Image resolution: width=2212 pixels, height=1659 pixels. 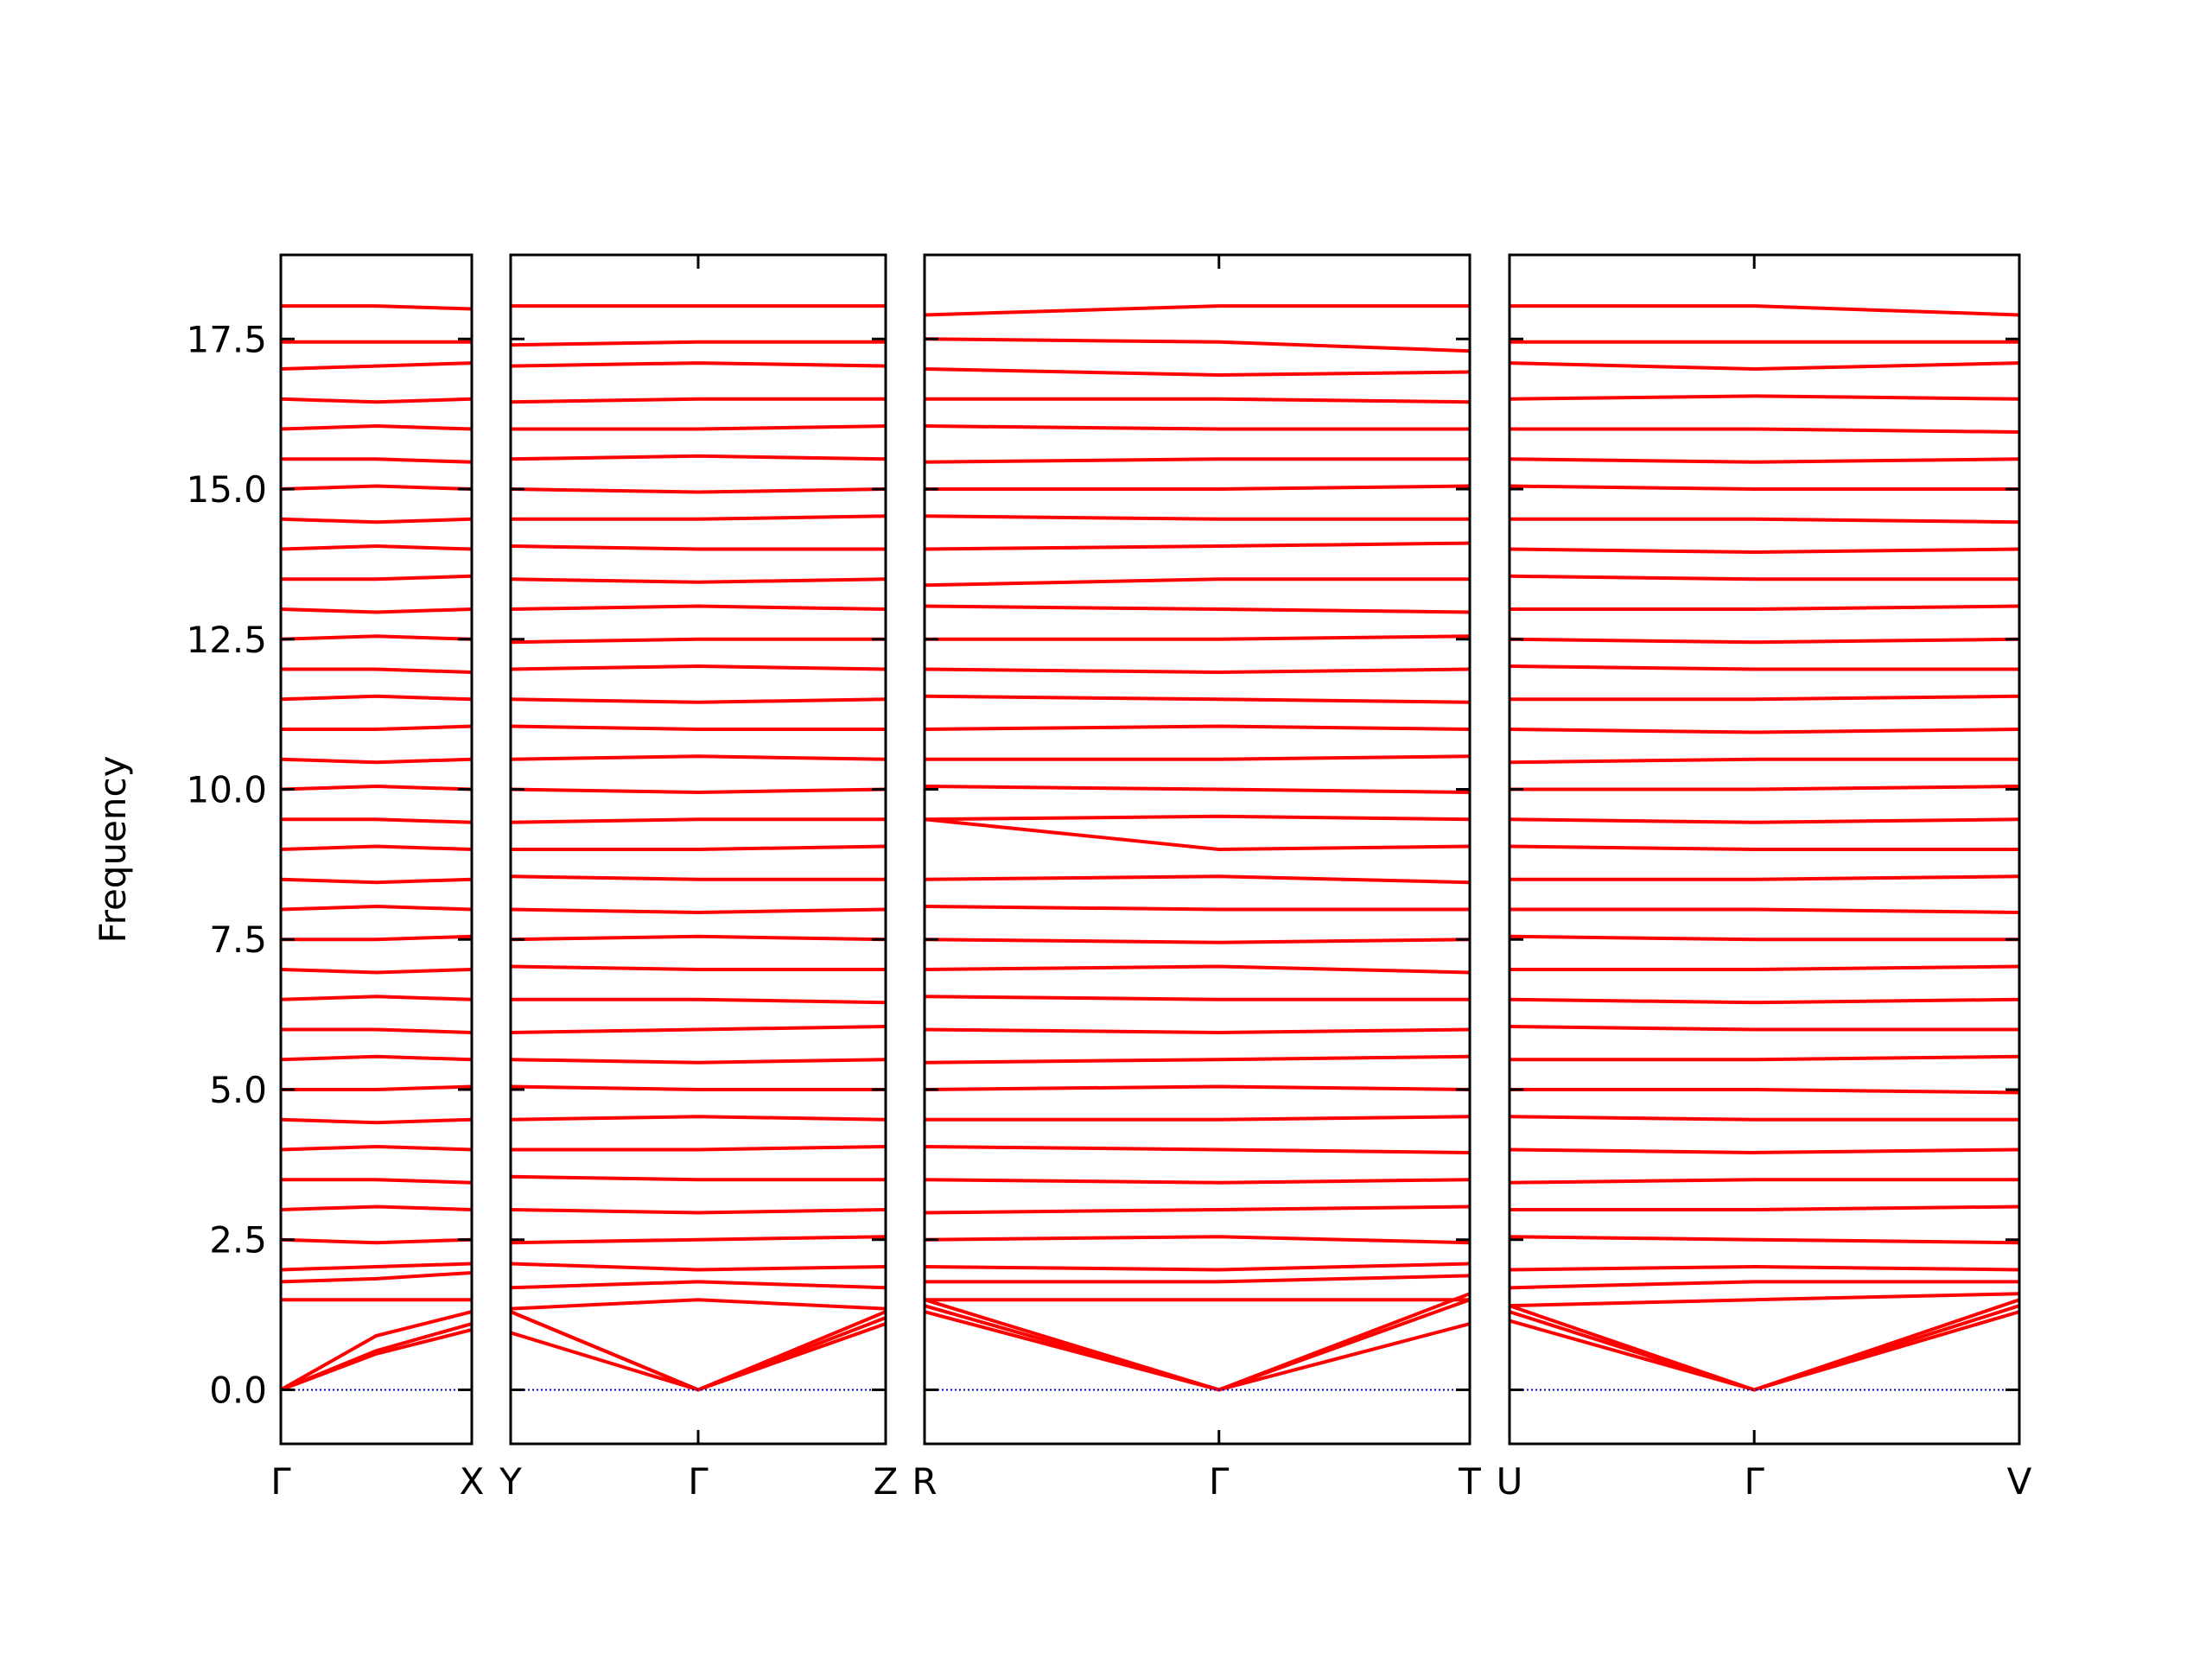 I want to click on y-axis-label: Frequency, so click(x=113, y=850).